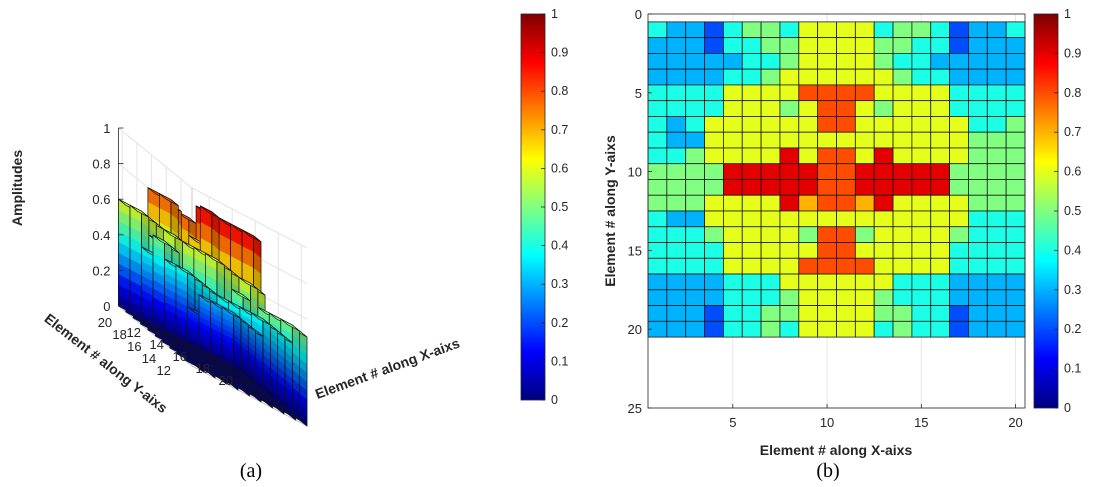  I want to click on panel-b-colorbar-tick-label: 1, so click(1067, 14).